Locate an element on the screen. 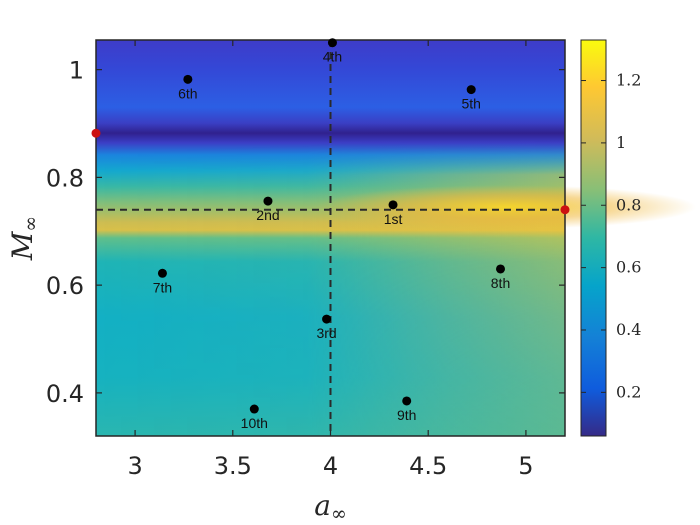 This screenshot has width=700, height=525. colorbar-tick-label: 0.8 is located at coordinates (628, 204).